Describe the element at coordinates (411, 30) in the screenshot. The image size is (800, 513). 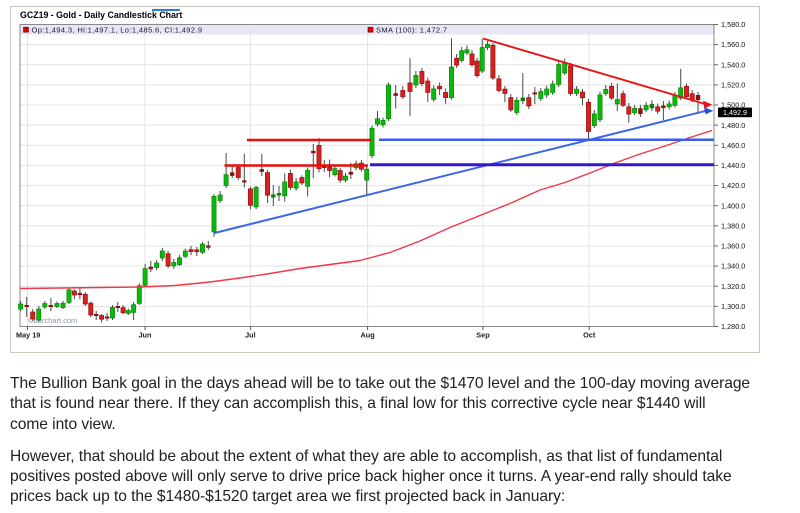
I see `svg-text: SMA (100): 1,472.7` at that location.